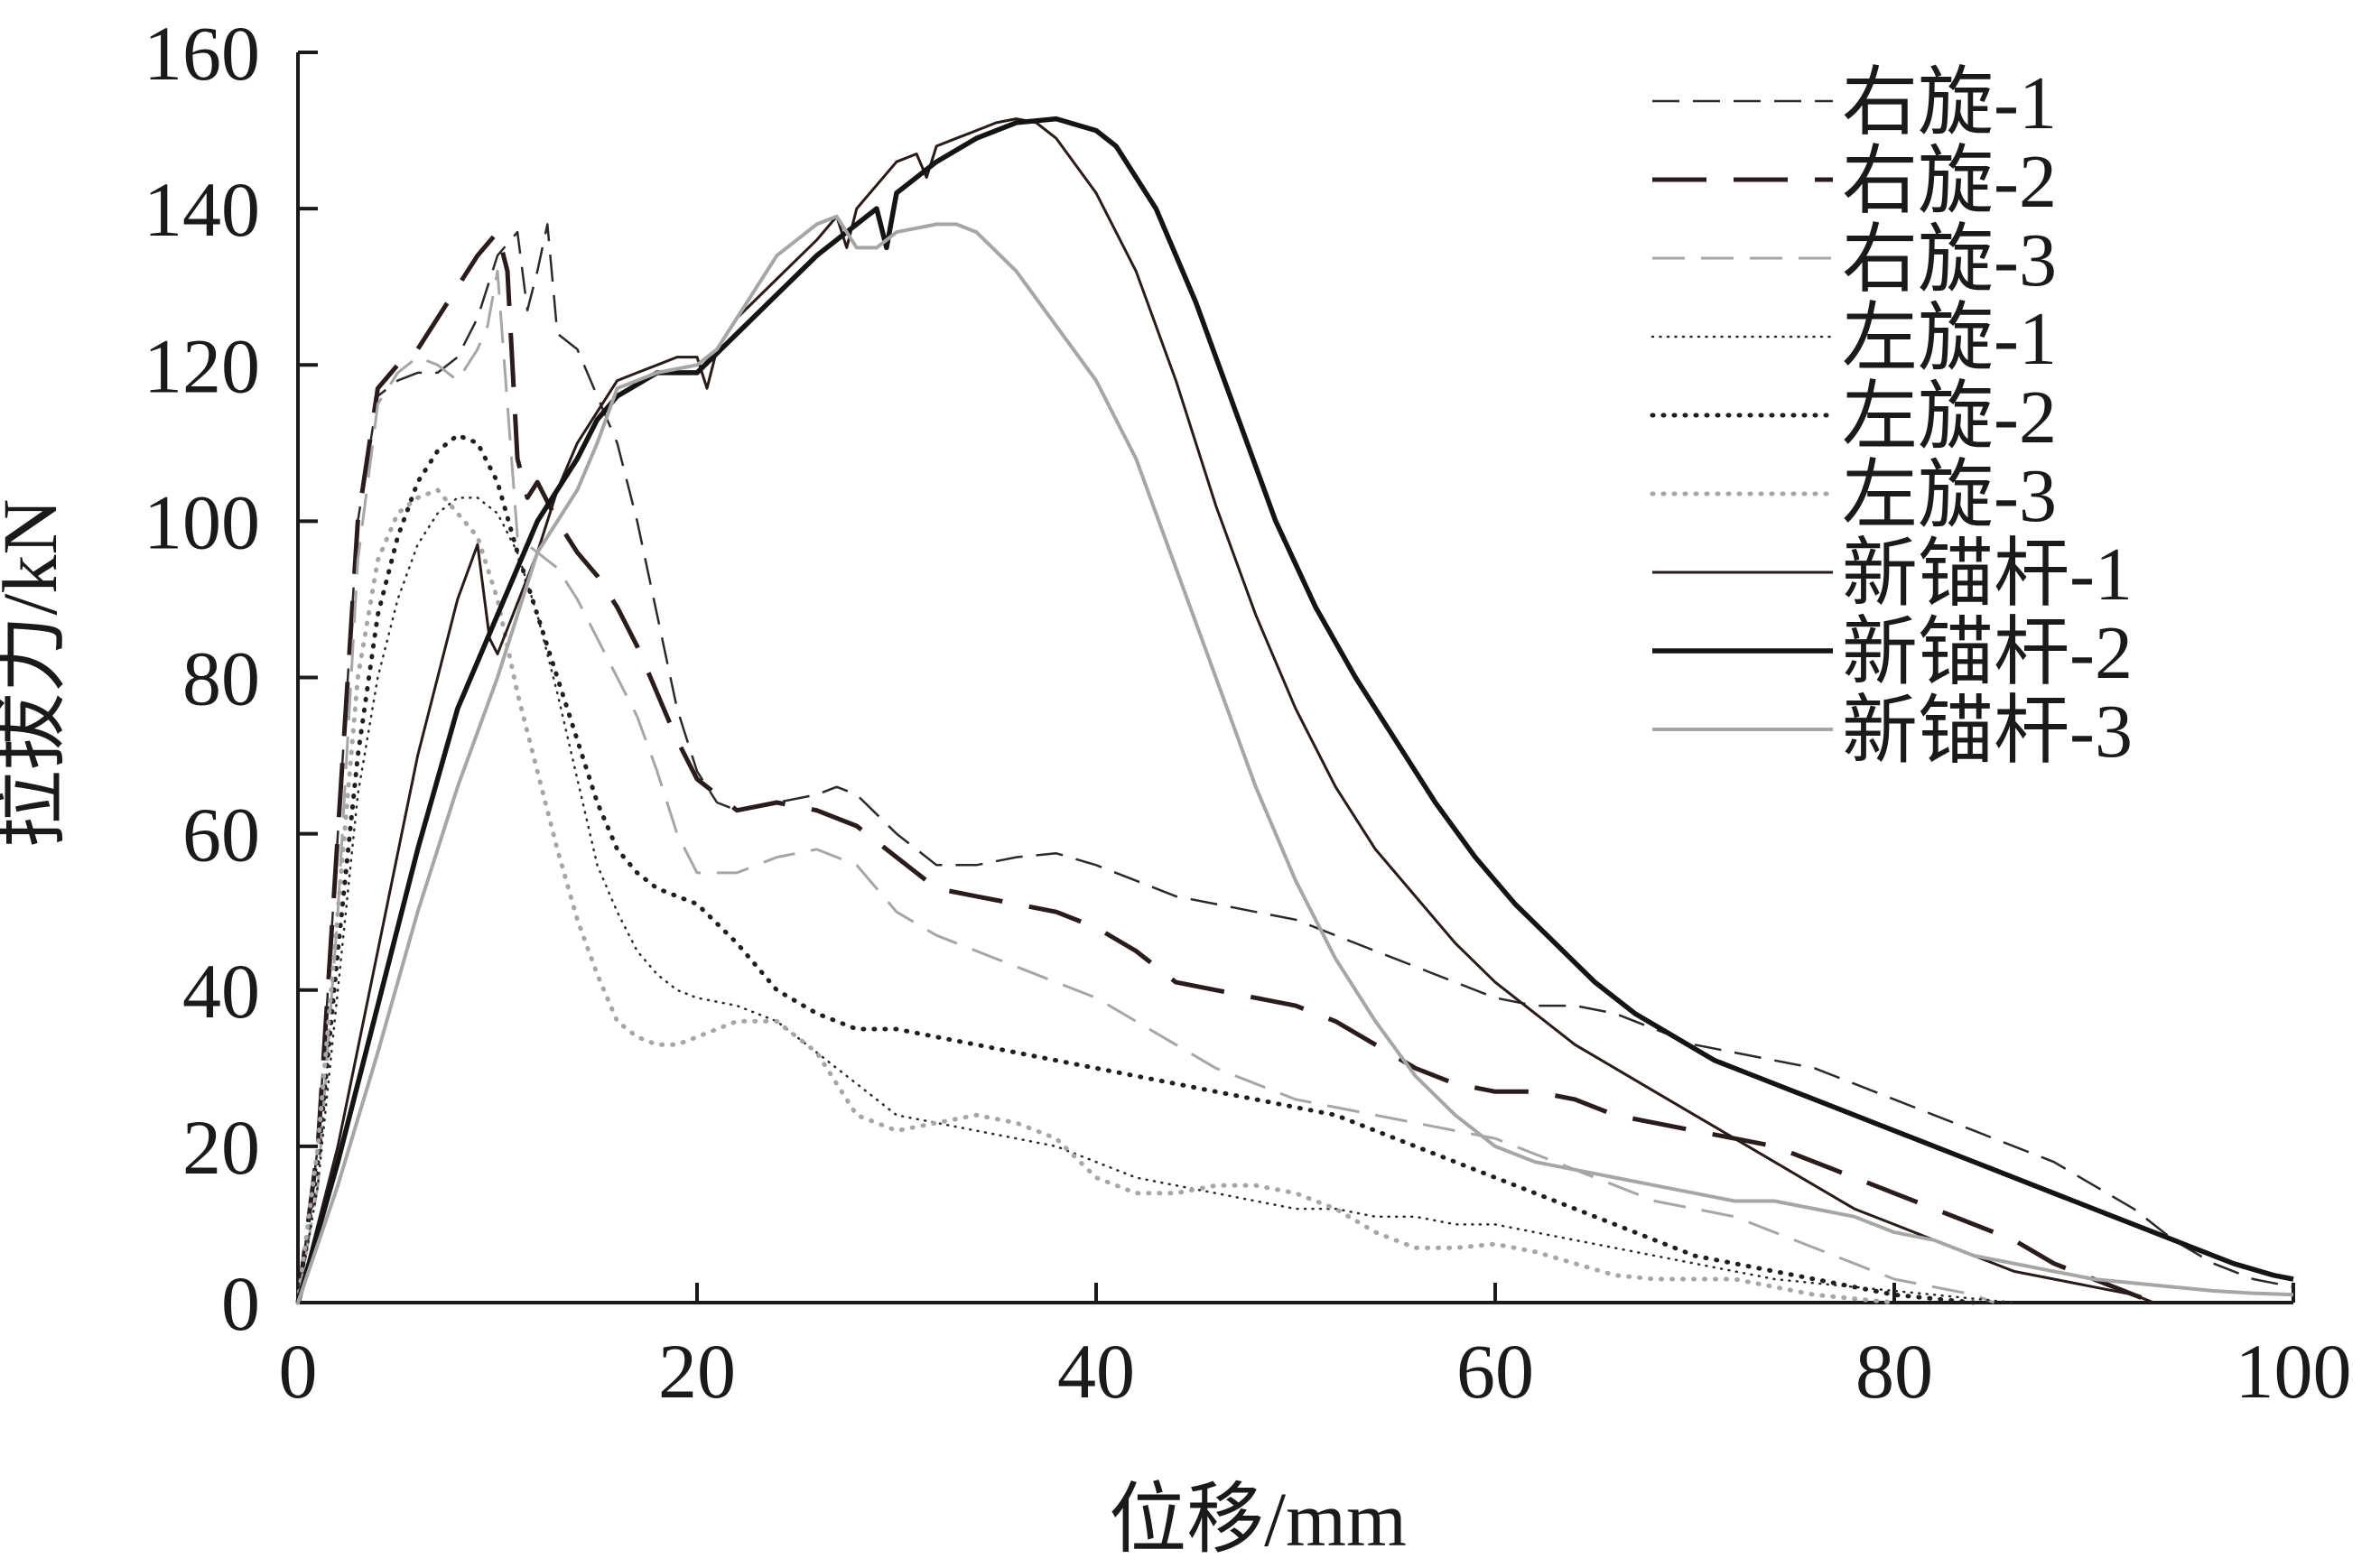 This screenshot has height=1568, width=2371. I want to click on legend-label-9: 新锚杆-3, so click(1987, 732).